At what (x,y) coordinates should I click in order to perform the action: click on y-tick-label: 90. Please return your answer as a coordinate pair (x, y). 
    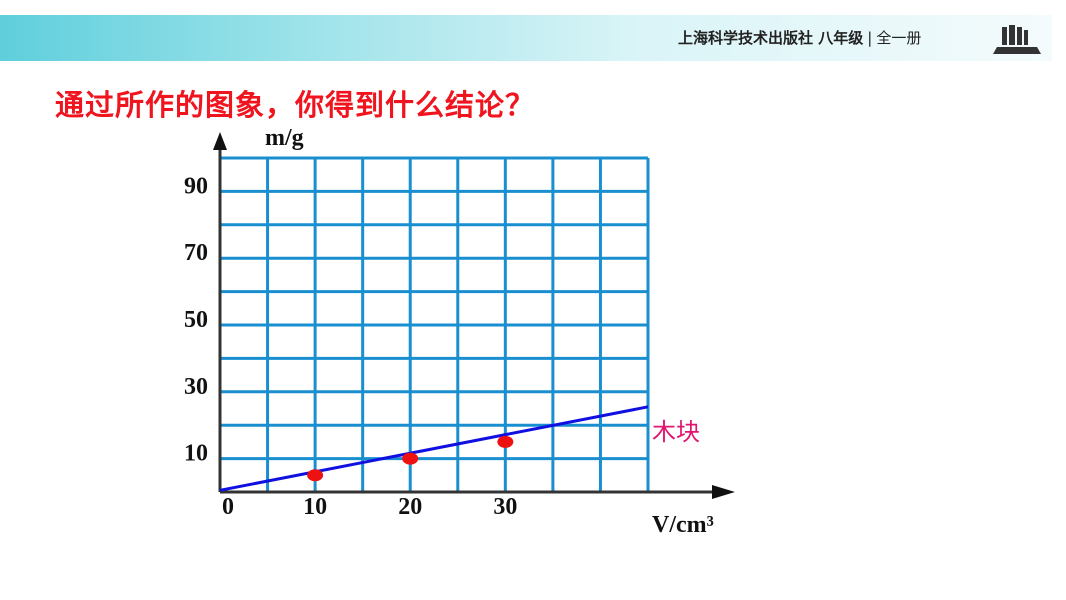
    Looking at the image, I should click on (196, 186).